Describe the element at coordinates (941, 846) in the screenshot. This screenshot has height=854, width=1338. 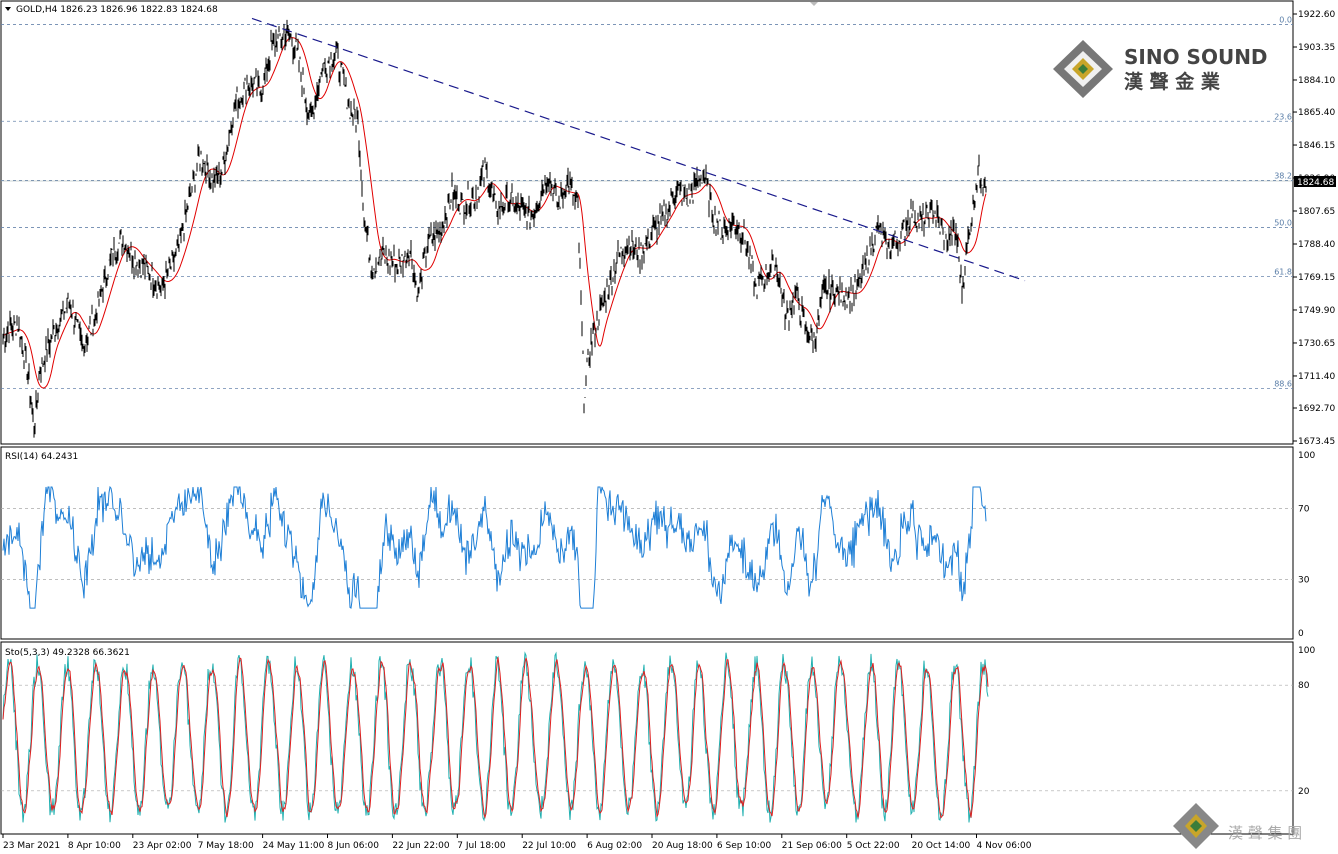
I see `x-tick-label: 20 Oct 14:00` at that location.